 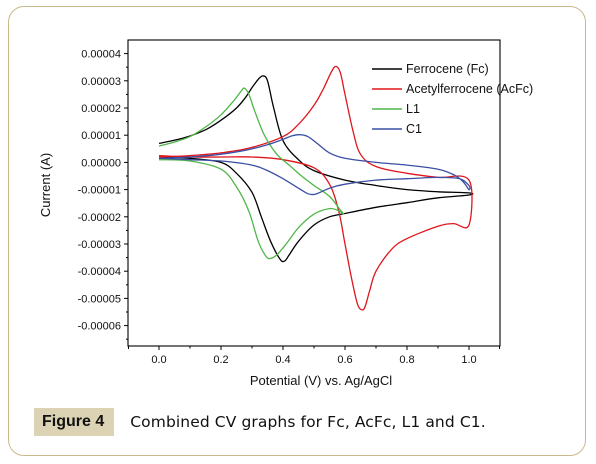 What do you see at coordinates (468, 360) in the screenshot?
I see `x-tick-label: 1.0` at bounding box center [468, 360].